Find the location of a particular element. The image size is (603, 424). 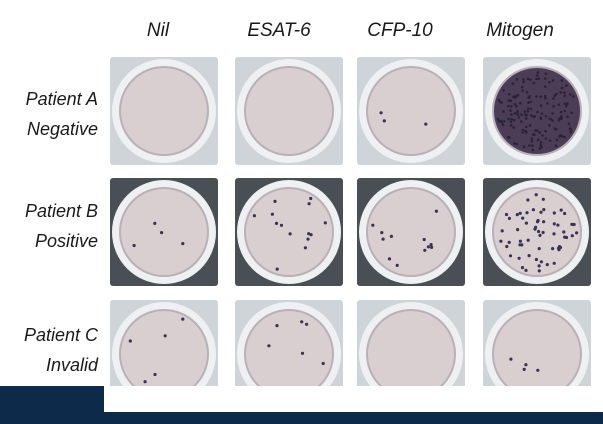

row-a-patient: Patient A is located at coordinates (52, 99).